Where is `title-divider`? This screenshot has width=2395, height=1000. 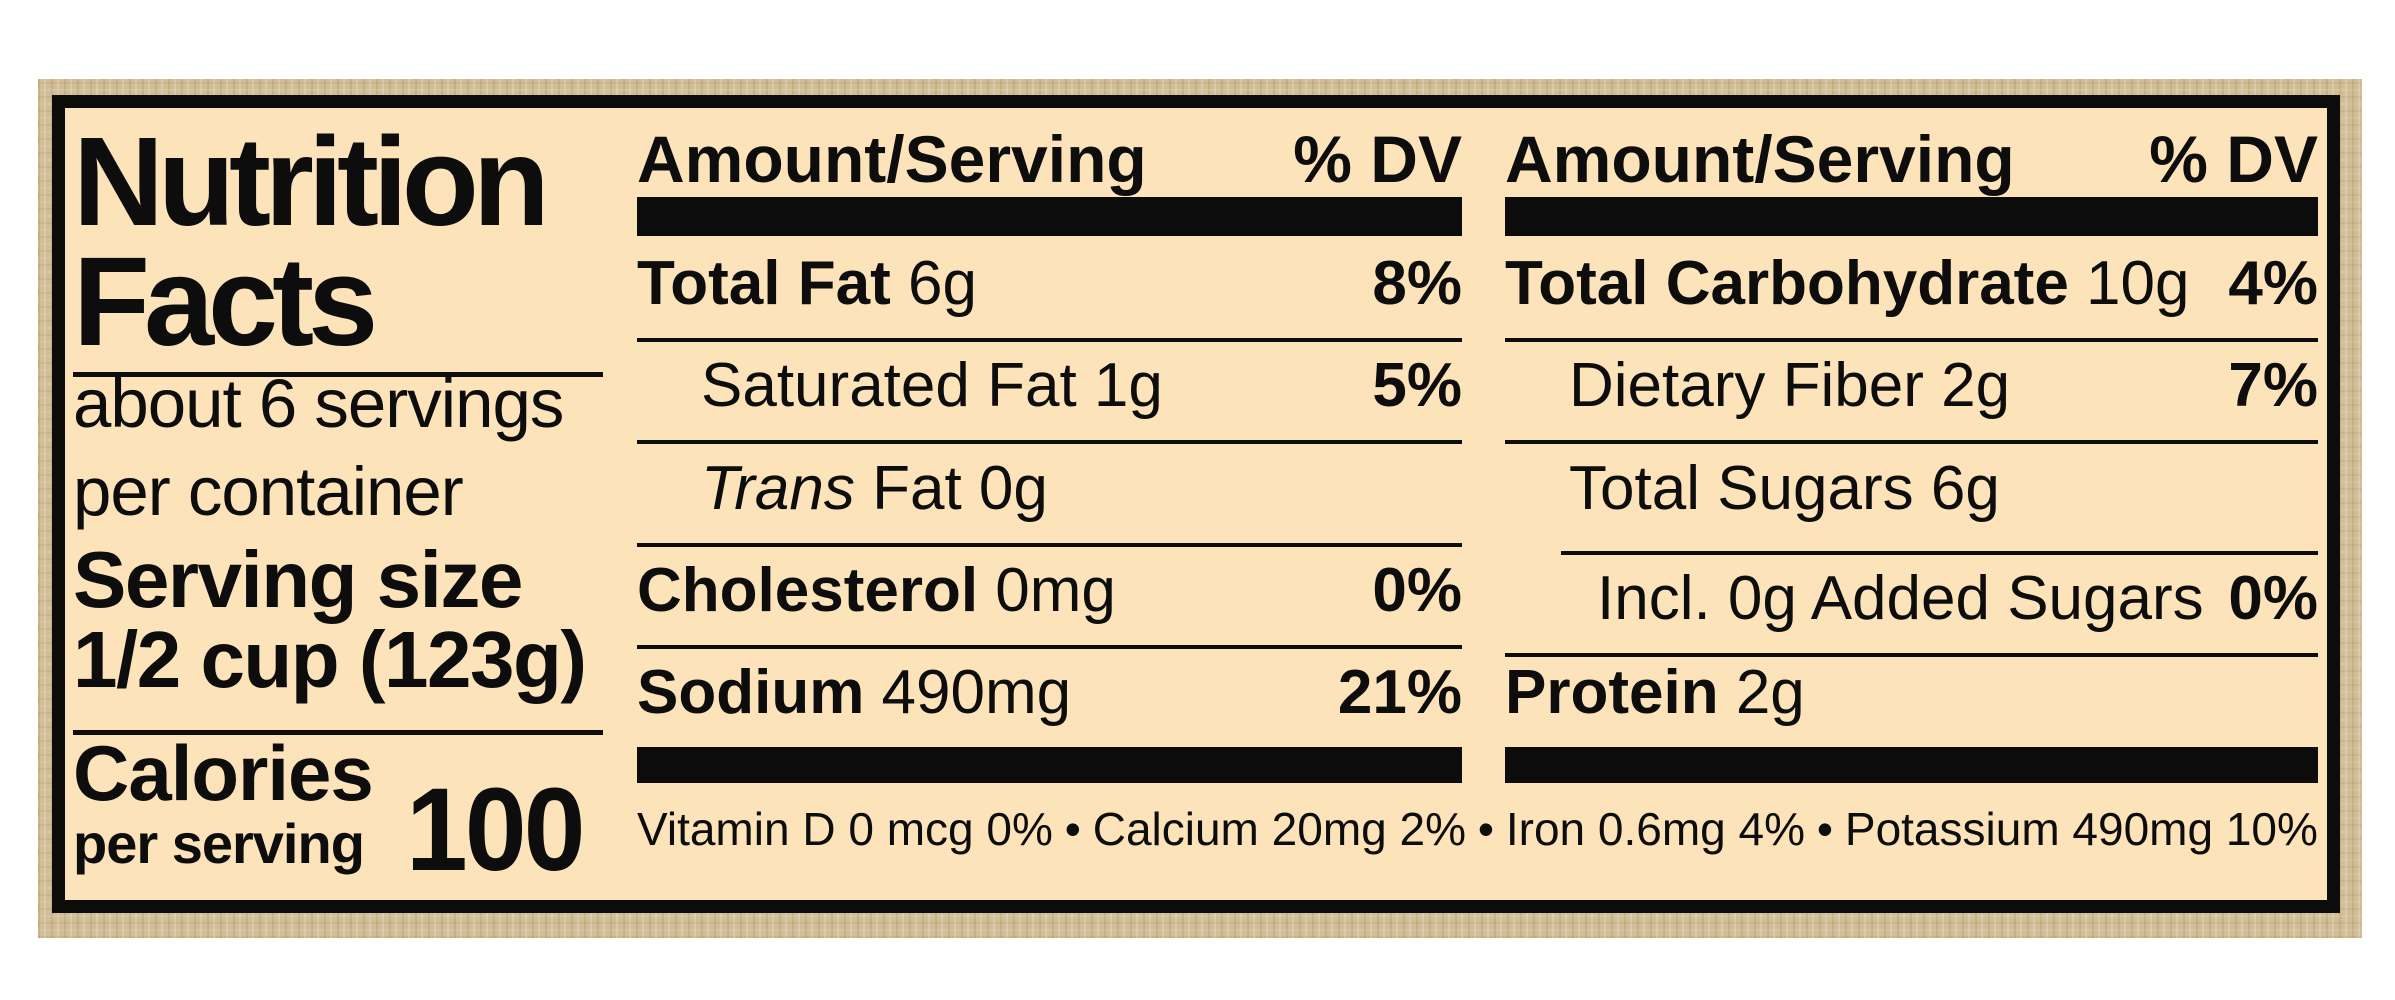
title-divider is located at coordinates (338, 374).